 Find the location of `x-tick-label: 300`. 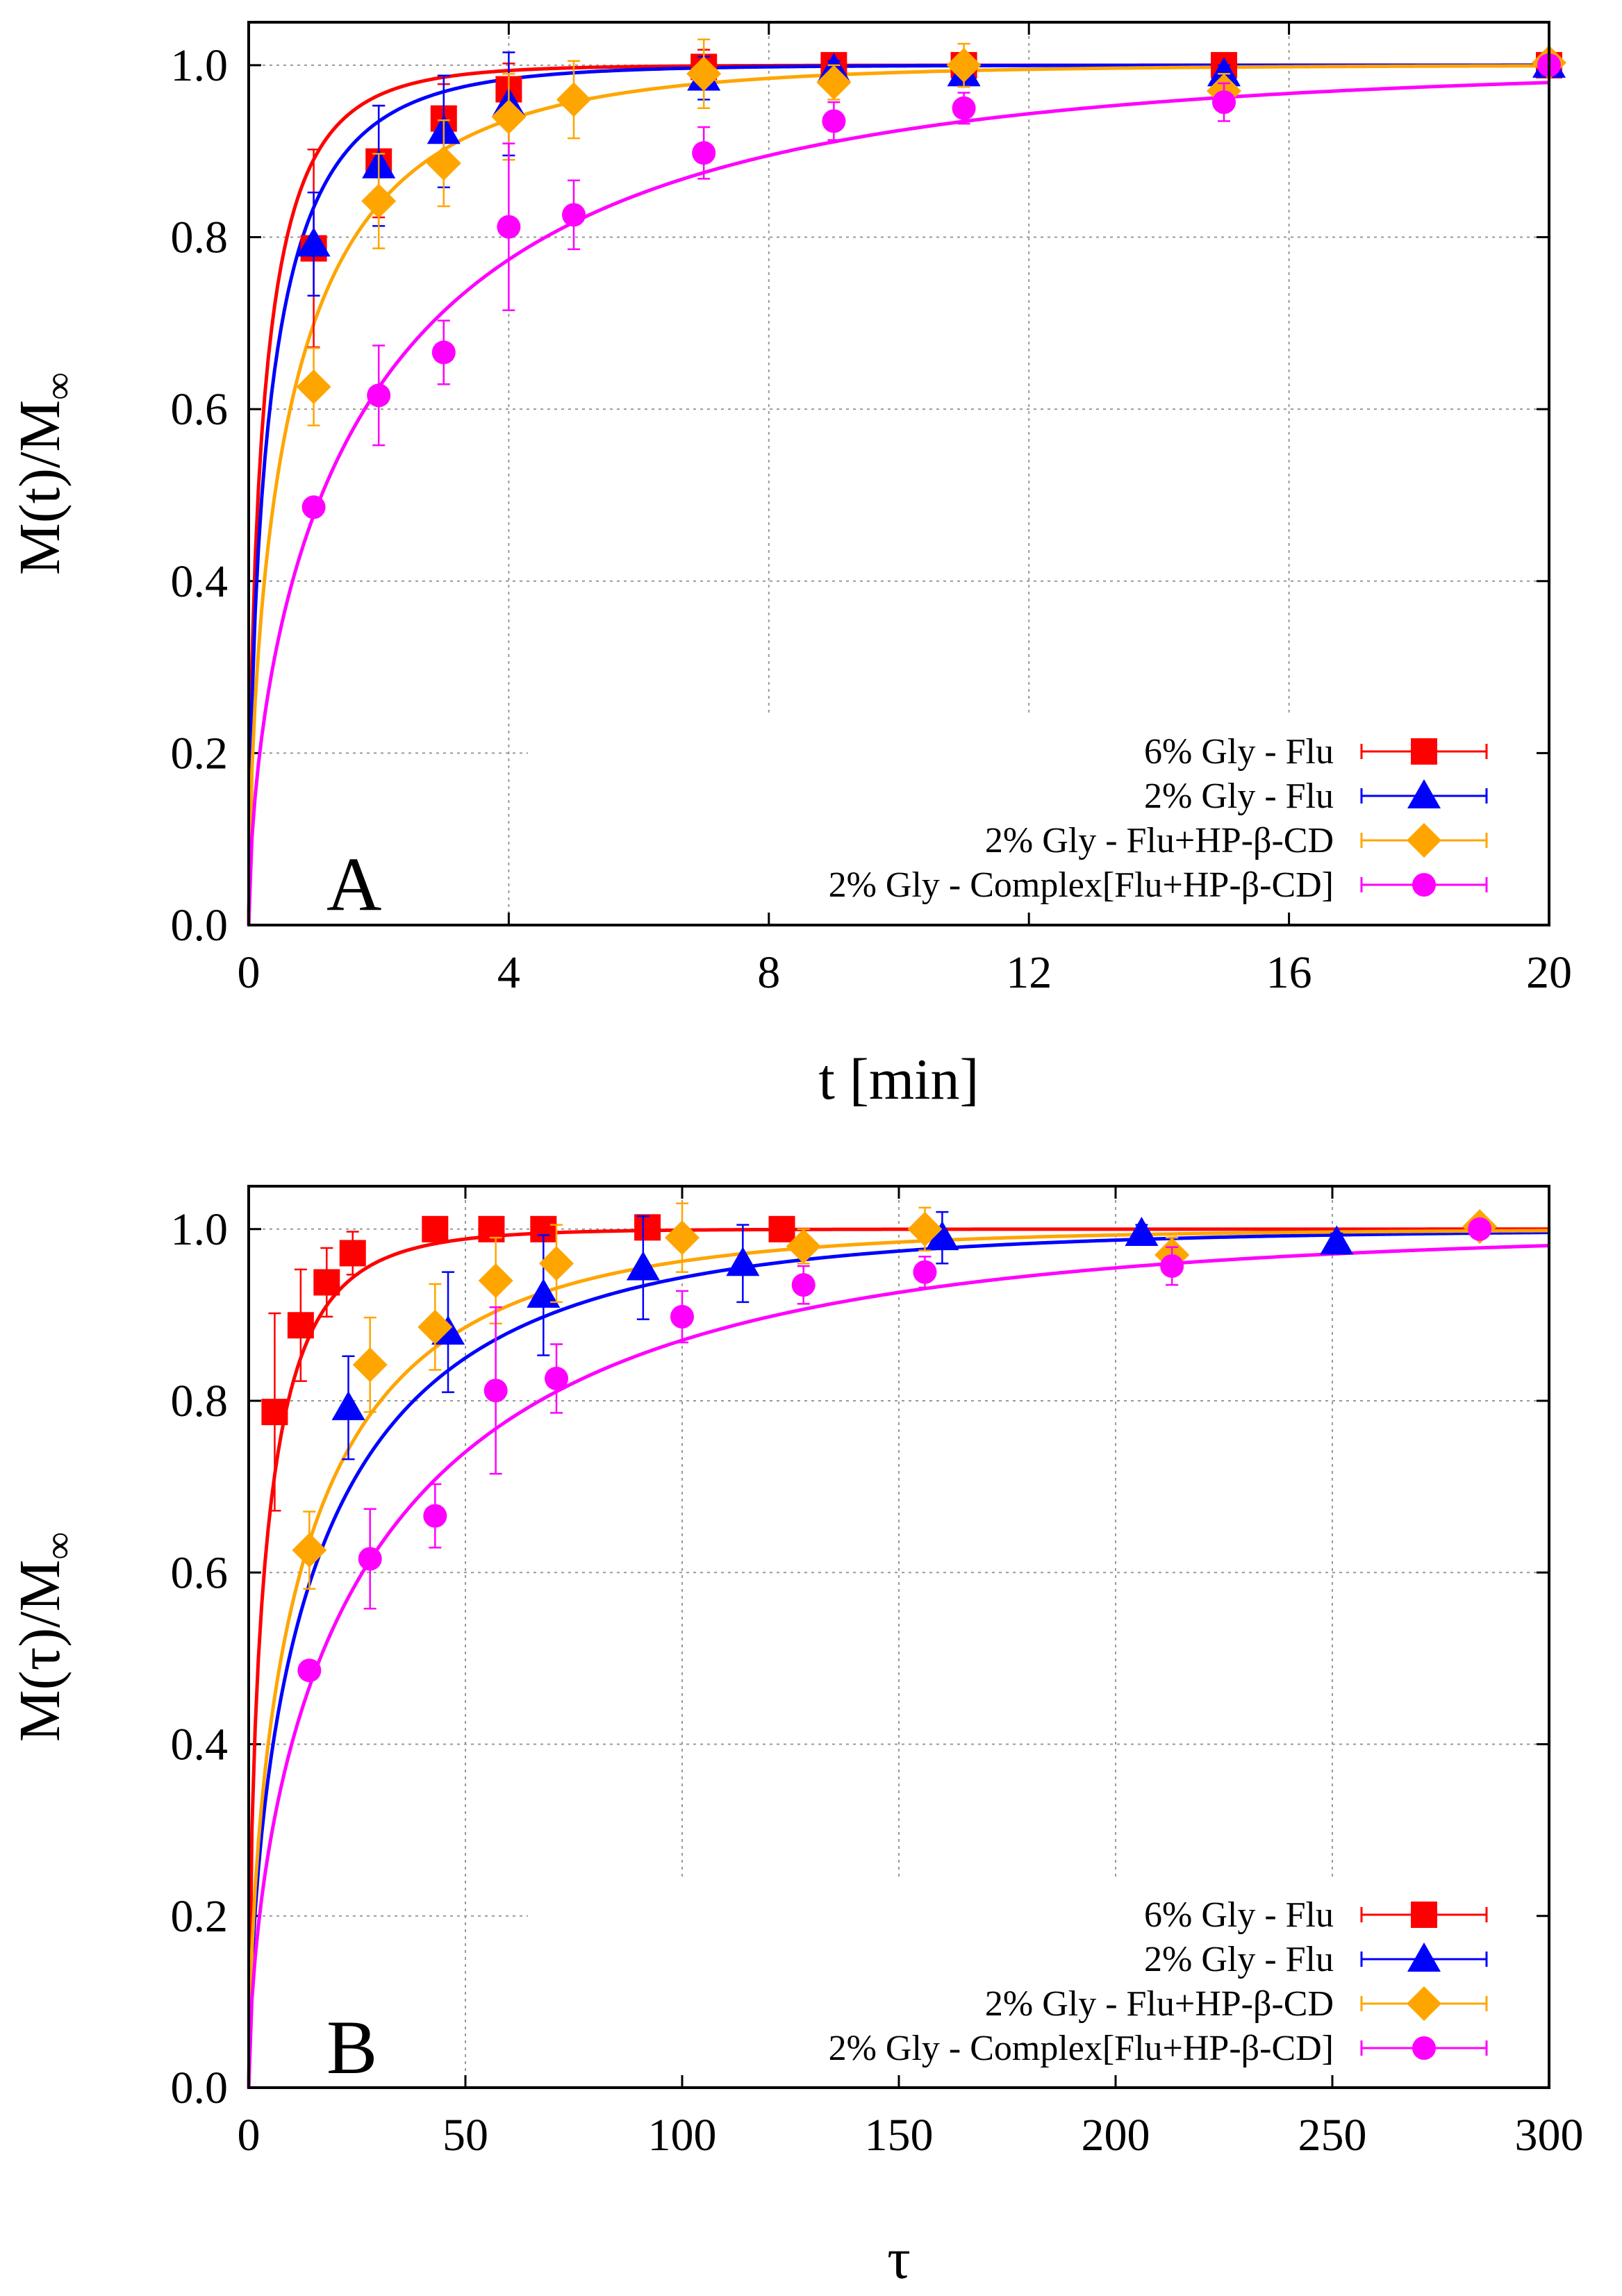

x-tick-label: 300 is located at coordinates (1550, 2136).